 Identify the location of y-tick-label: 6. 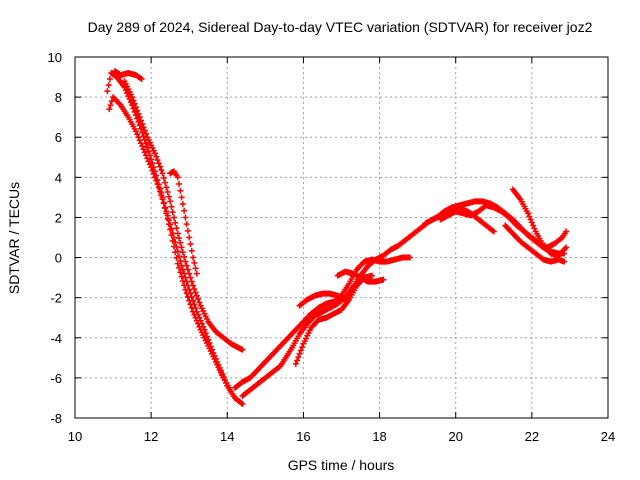
(58, 137).